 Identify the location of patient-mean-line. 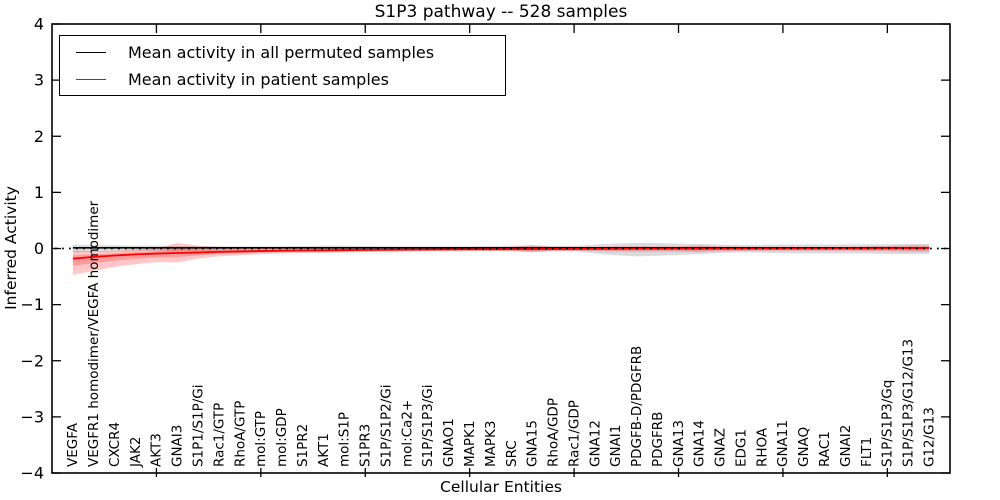
(501, 253).